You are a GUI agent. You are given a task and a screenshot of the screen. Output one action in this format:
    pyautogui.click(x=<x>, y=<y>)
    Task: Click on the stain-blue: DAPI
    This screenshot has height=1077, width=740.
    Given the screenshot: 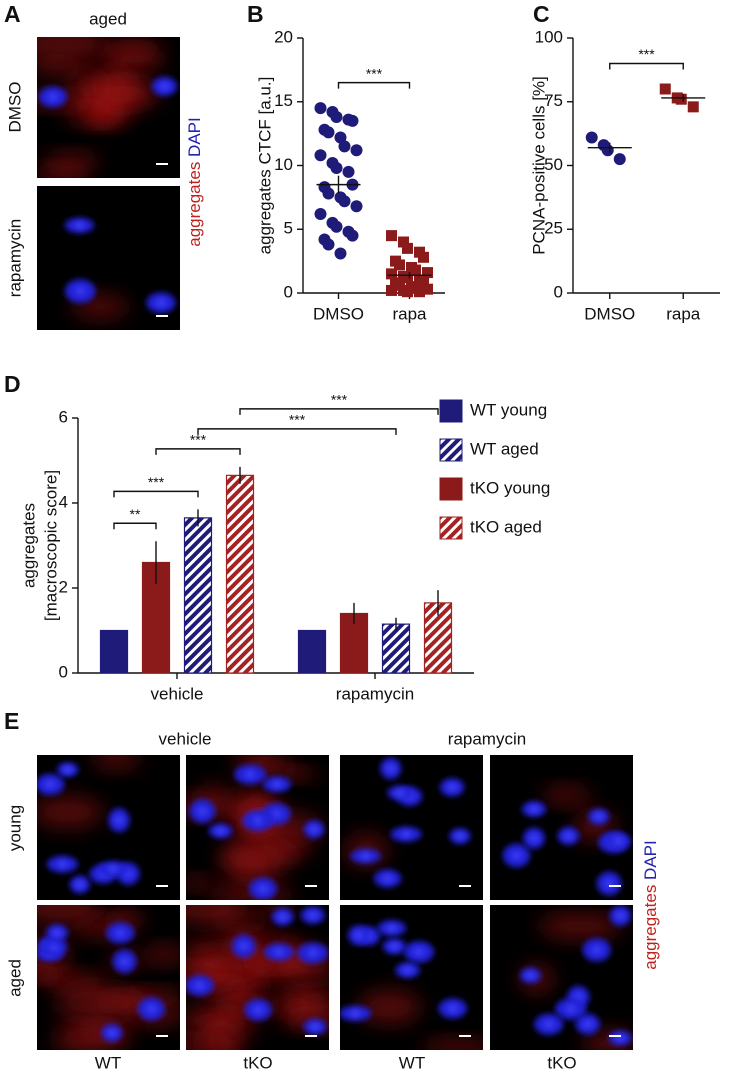 What is the action you would take?
    pyautogui.click(x=194, y=137)
    